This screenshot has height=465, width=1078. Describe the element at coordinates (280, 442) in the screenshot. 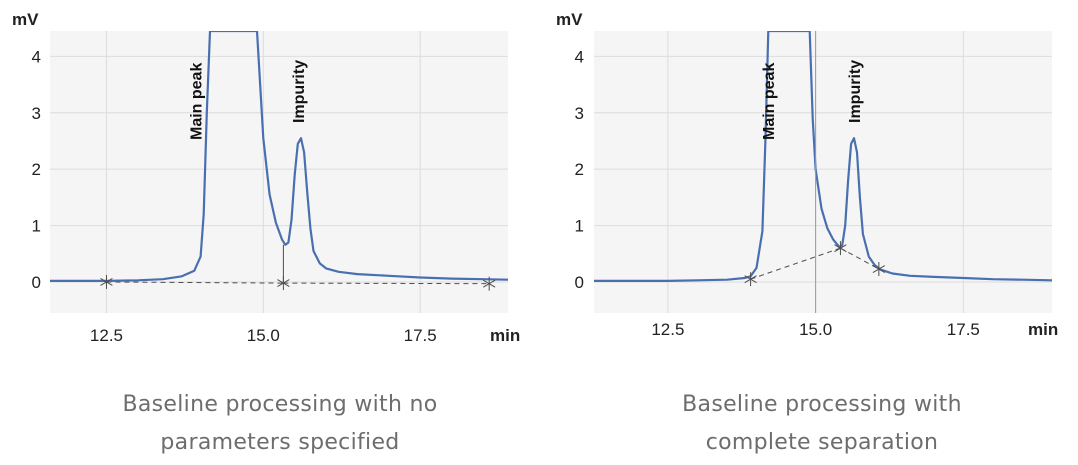

I see `caption-left-line2: parameters specified` at that location.